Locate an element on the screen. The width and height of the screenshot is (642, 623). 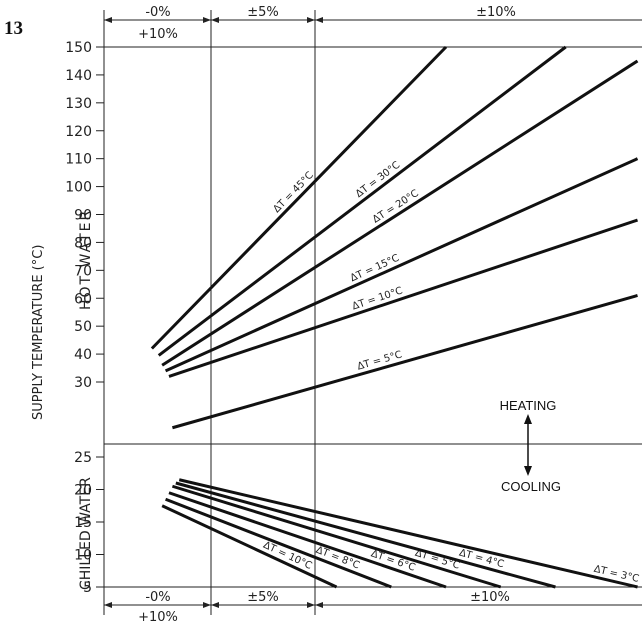
top-zone1-label-top: -0% is located at coordinates (157, 12).